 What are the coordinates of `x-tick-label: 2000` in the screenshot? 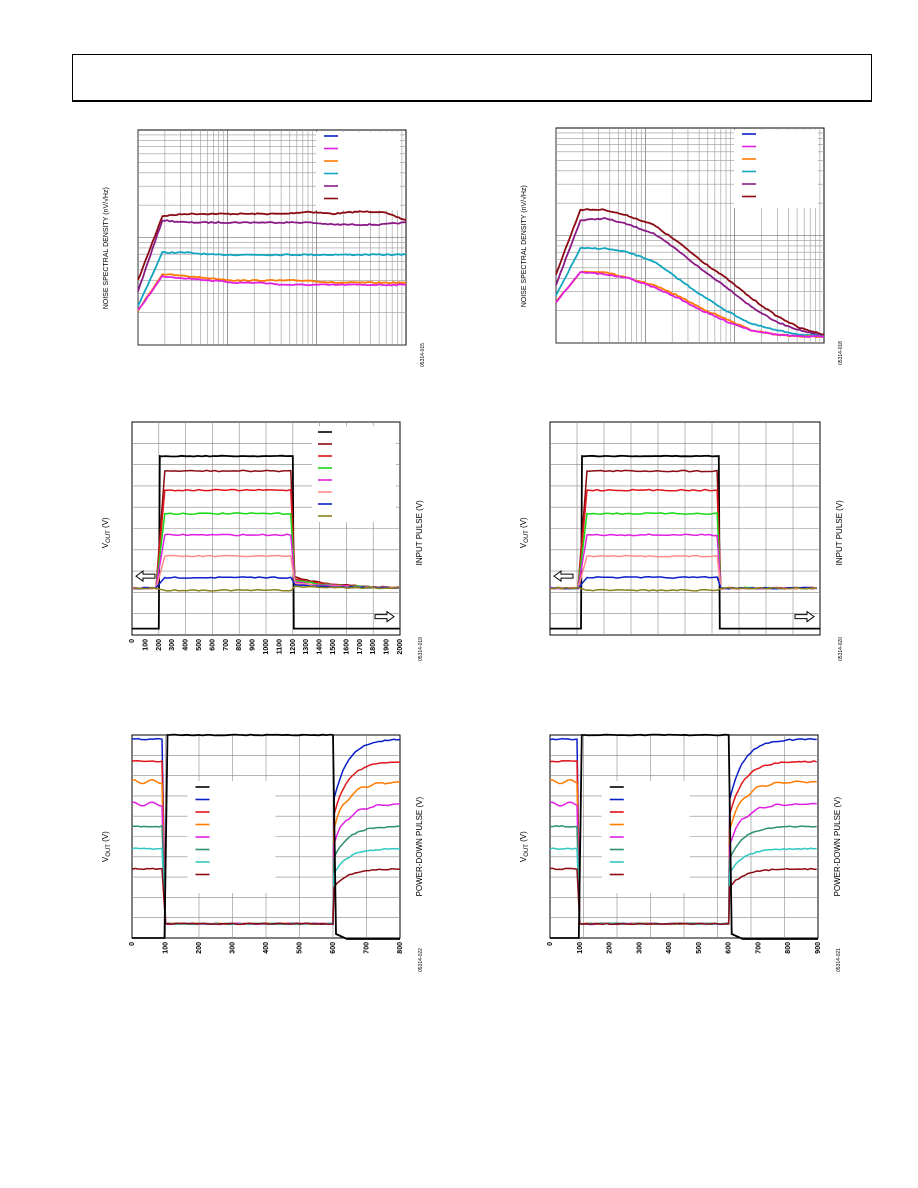 It's located at (400, 647).